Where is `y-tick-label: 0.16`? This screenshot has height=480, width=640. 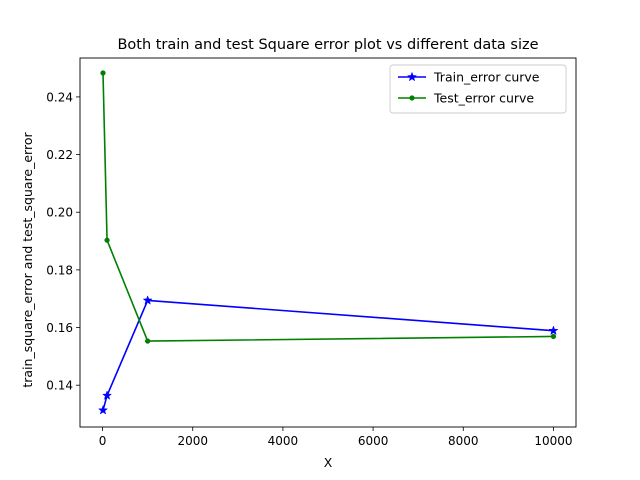
y-tick-label: 0.16 is located at coordinates (59, 328).